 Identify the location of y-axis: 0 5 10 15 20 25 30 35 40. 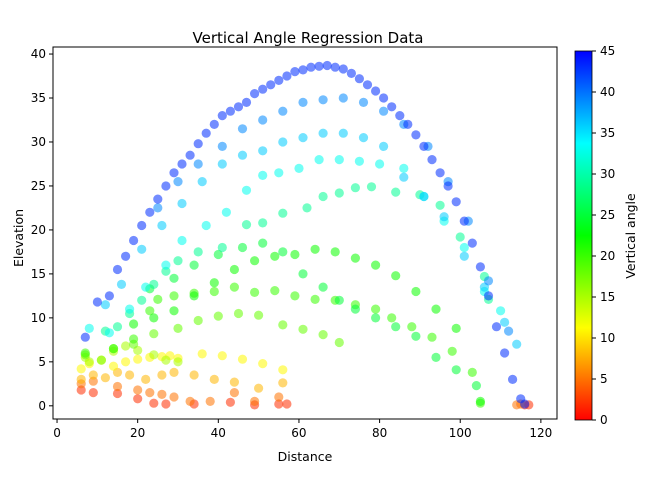
(42, 230).